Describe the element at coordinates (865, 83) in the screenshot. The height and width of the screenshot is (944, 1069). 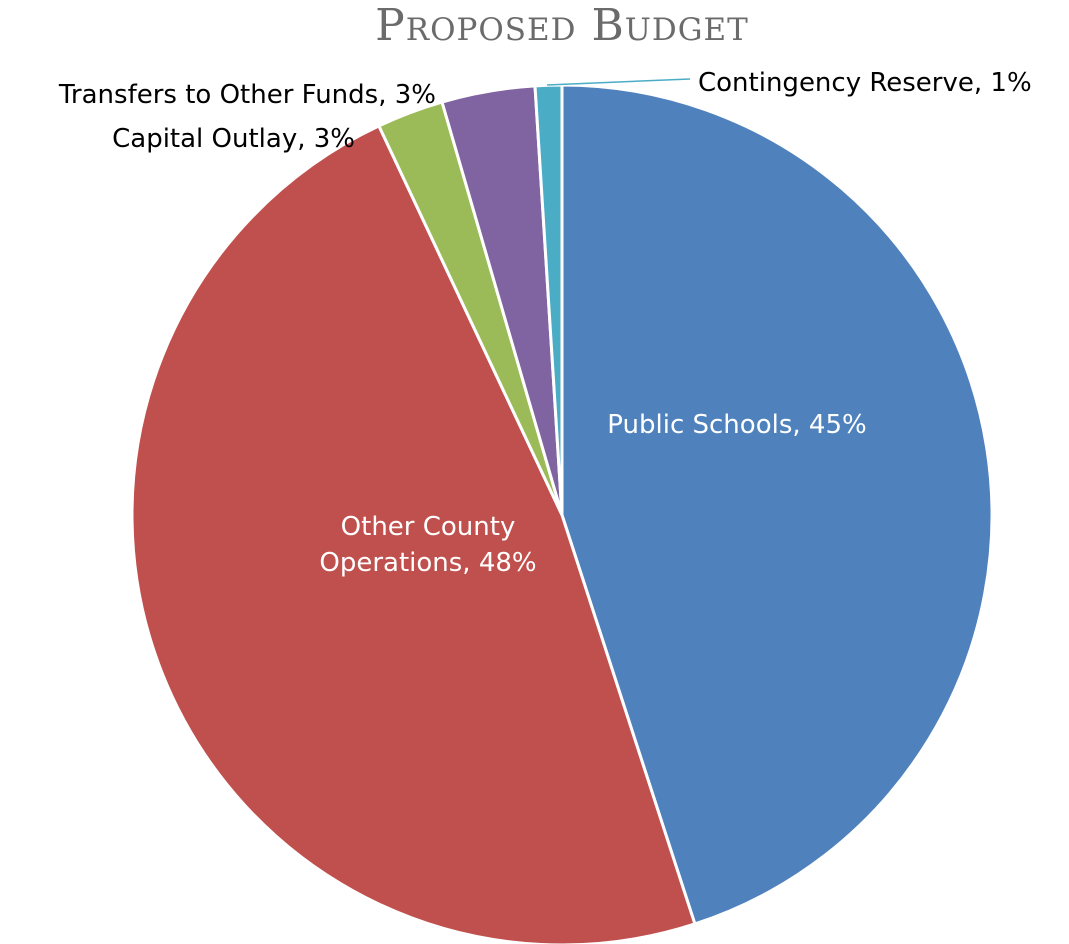
I see `data-label-contingency-reserve: Contingency Reserve, 1%` at that location.